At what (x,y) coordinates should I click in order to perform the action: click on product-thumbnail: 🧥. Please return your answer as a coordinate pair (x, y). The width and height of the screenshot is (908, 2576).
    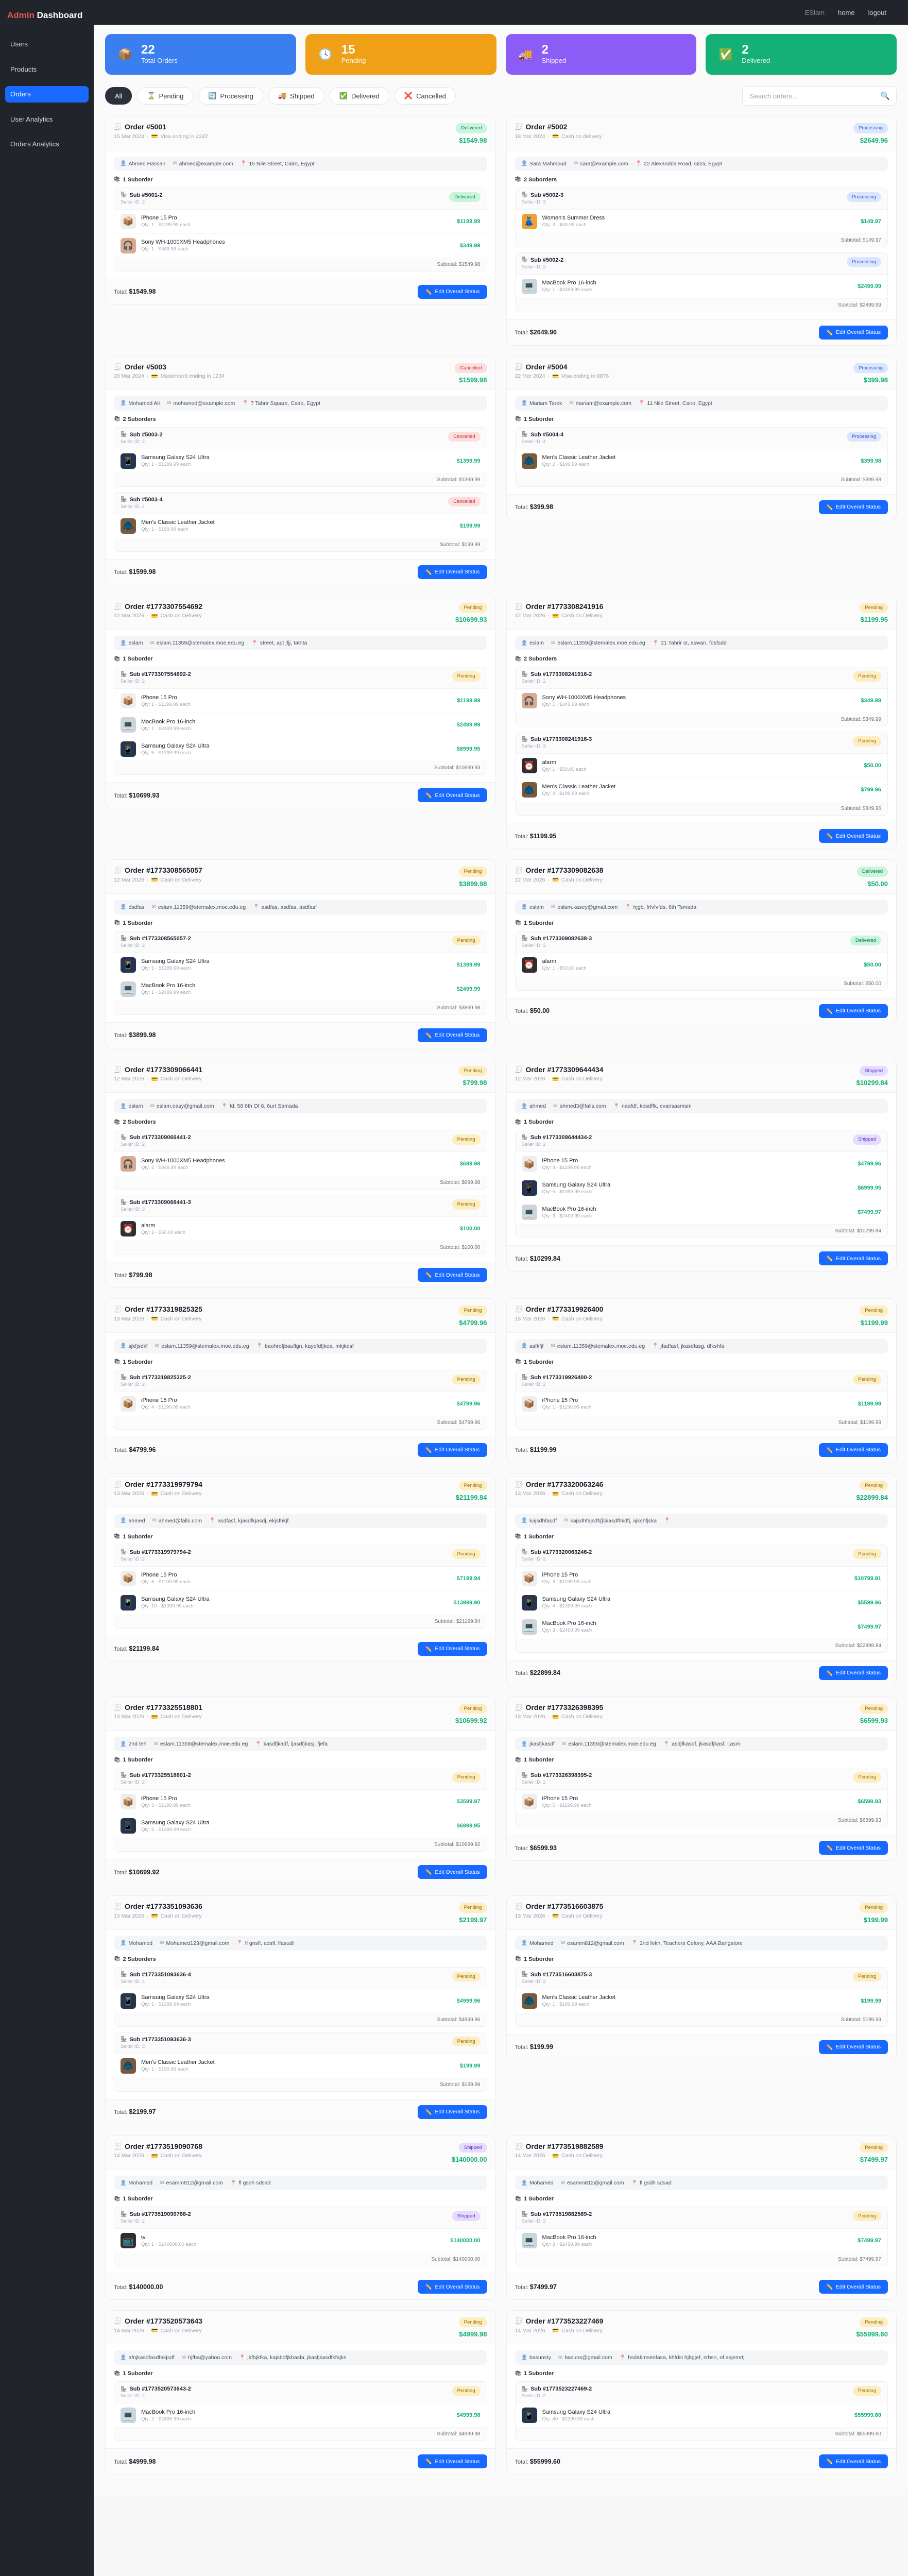
    Looking at the image, I should click on (128, 526).